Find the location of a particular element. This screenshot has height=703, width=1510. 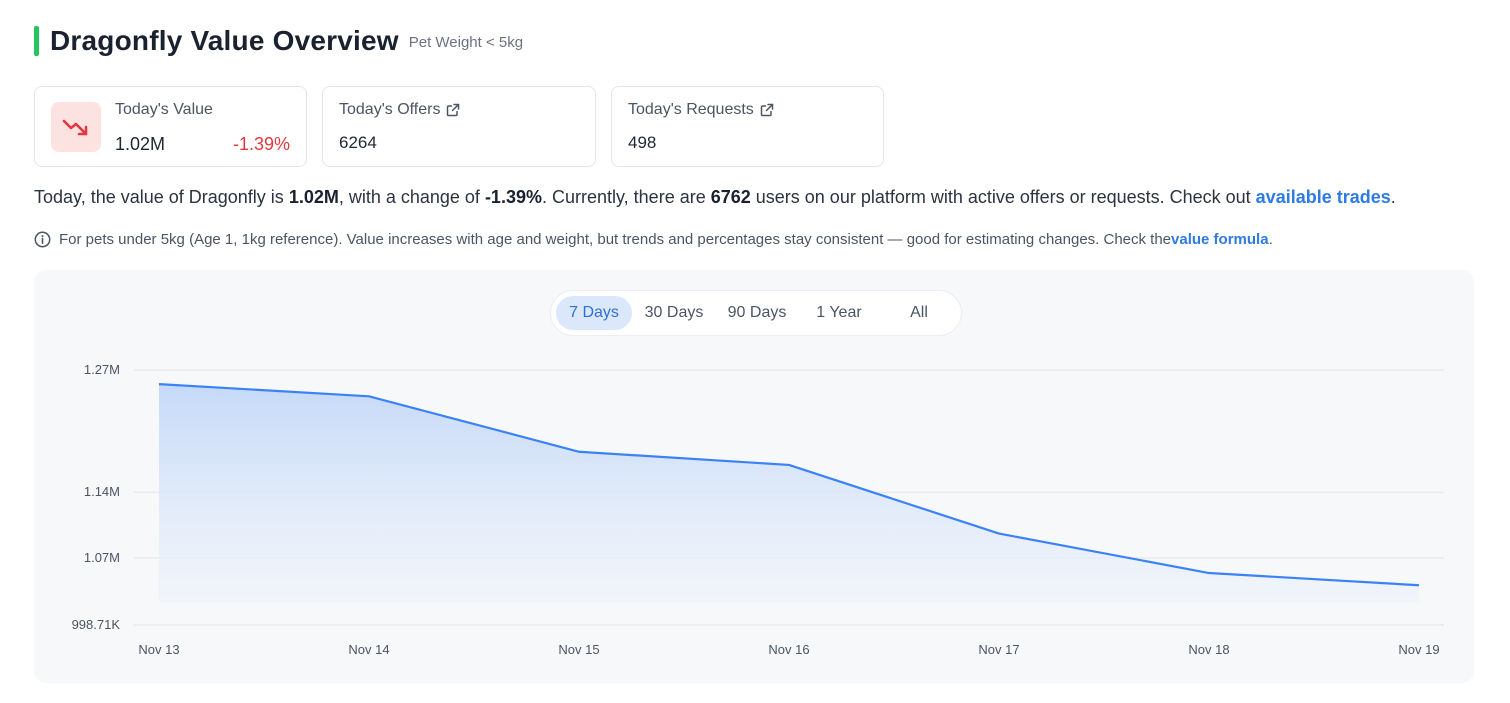

info-icon is located at coordinates (42, 239).